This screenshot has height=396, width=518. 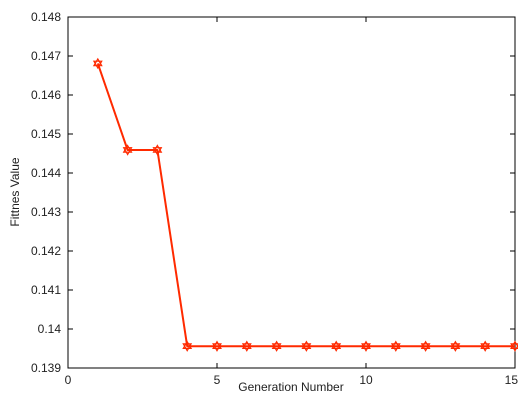 What do you see at coordinates (15, 191) in the screenshot?
I see `y-axis-title: Fittnes Value` at bounding box center [15, 191].